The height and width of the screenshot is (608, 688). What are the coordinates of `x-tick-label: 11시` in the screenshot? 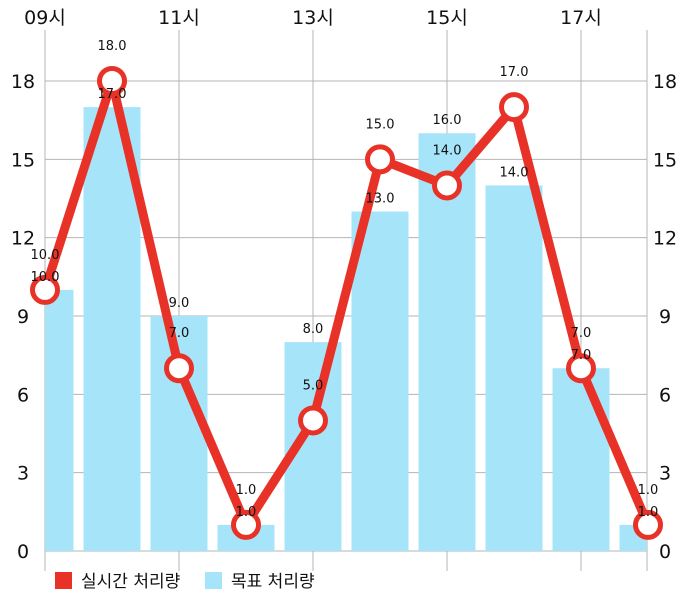 It's located at (179, 18).